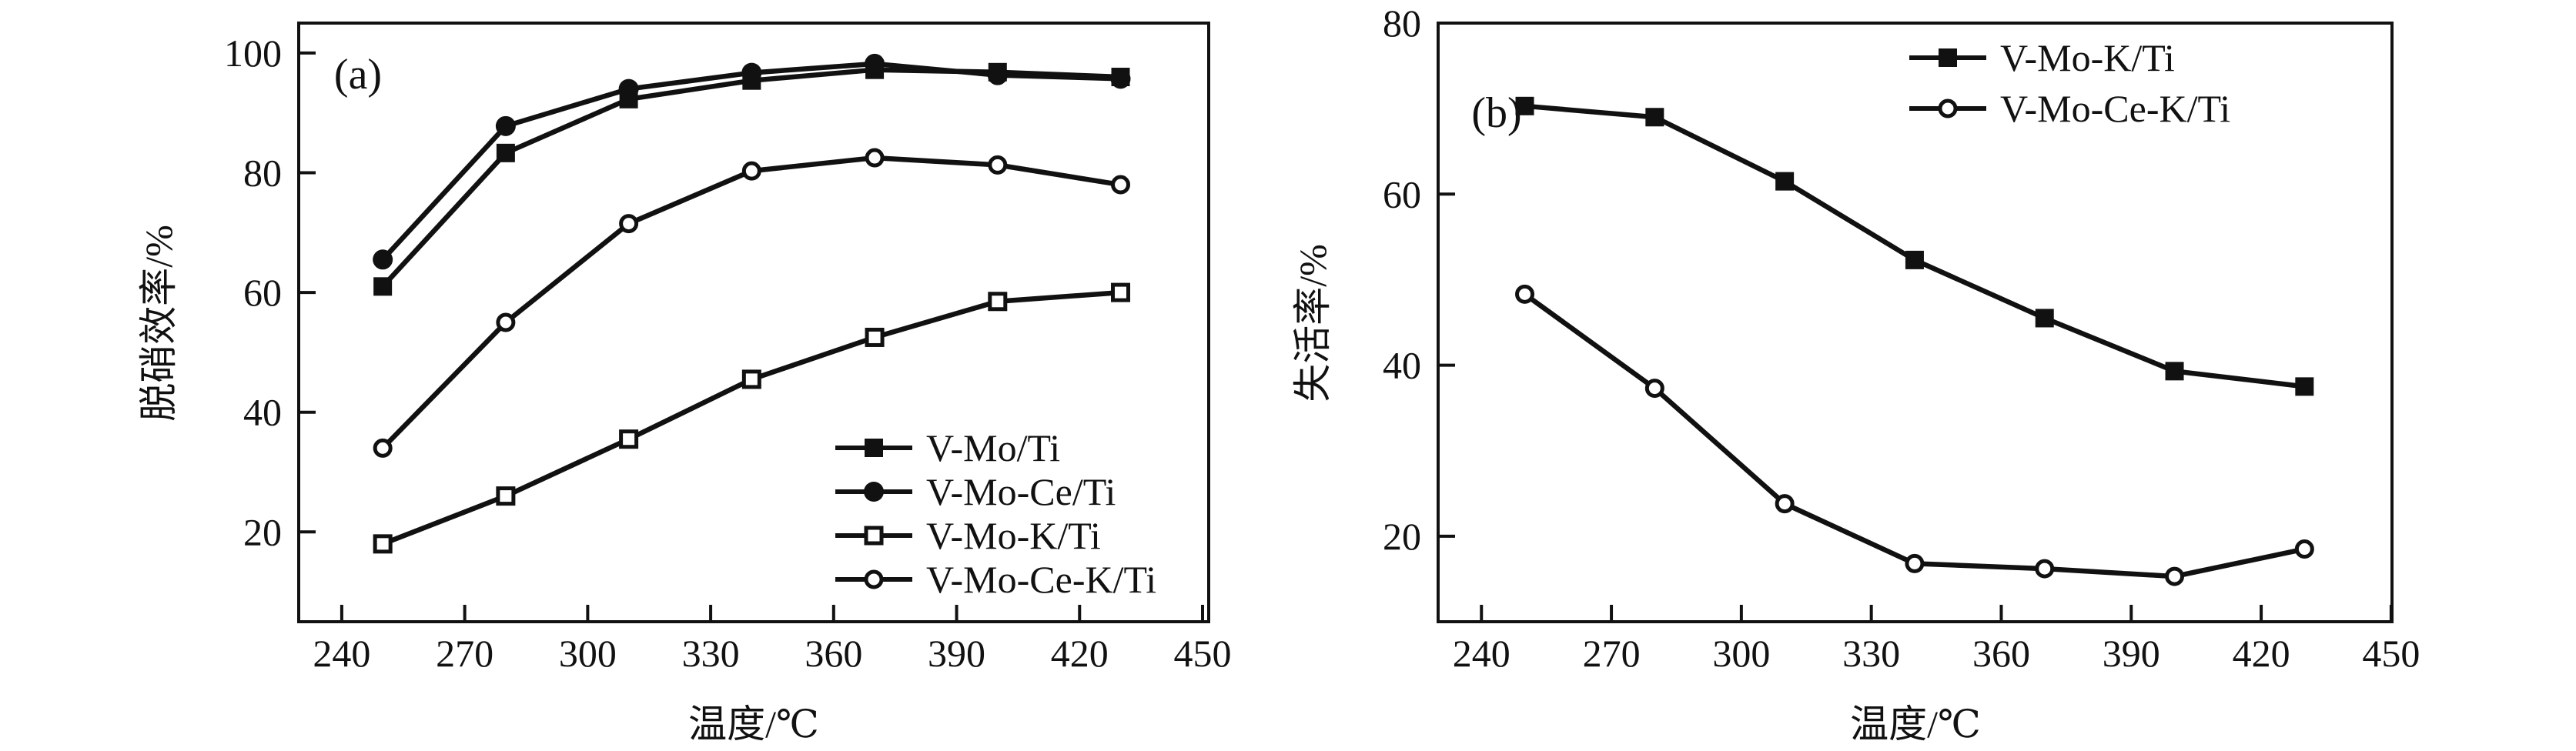 Image resolution: width=2576 pixels, height=751 pixels. What do you see at coordinates (2069, 83) in the screenshot?
I see `legend-b: V-Mo-K/Ti V-Mo-Ce-K/Ti` at bounding box center [2069, 83].